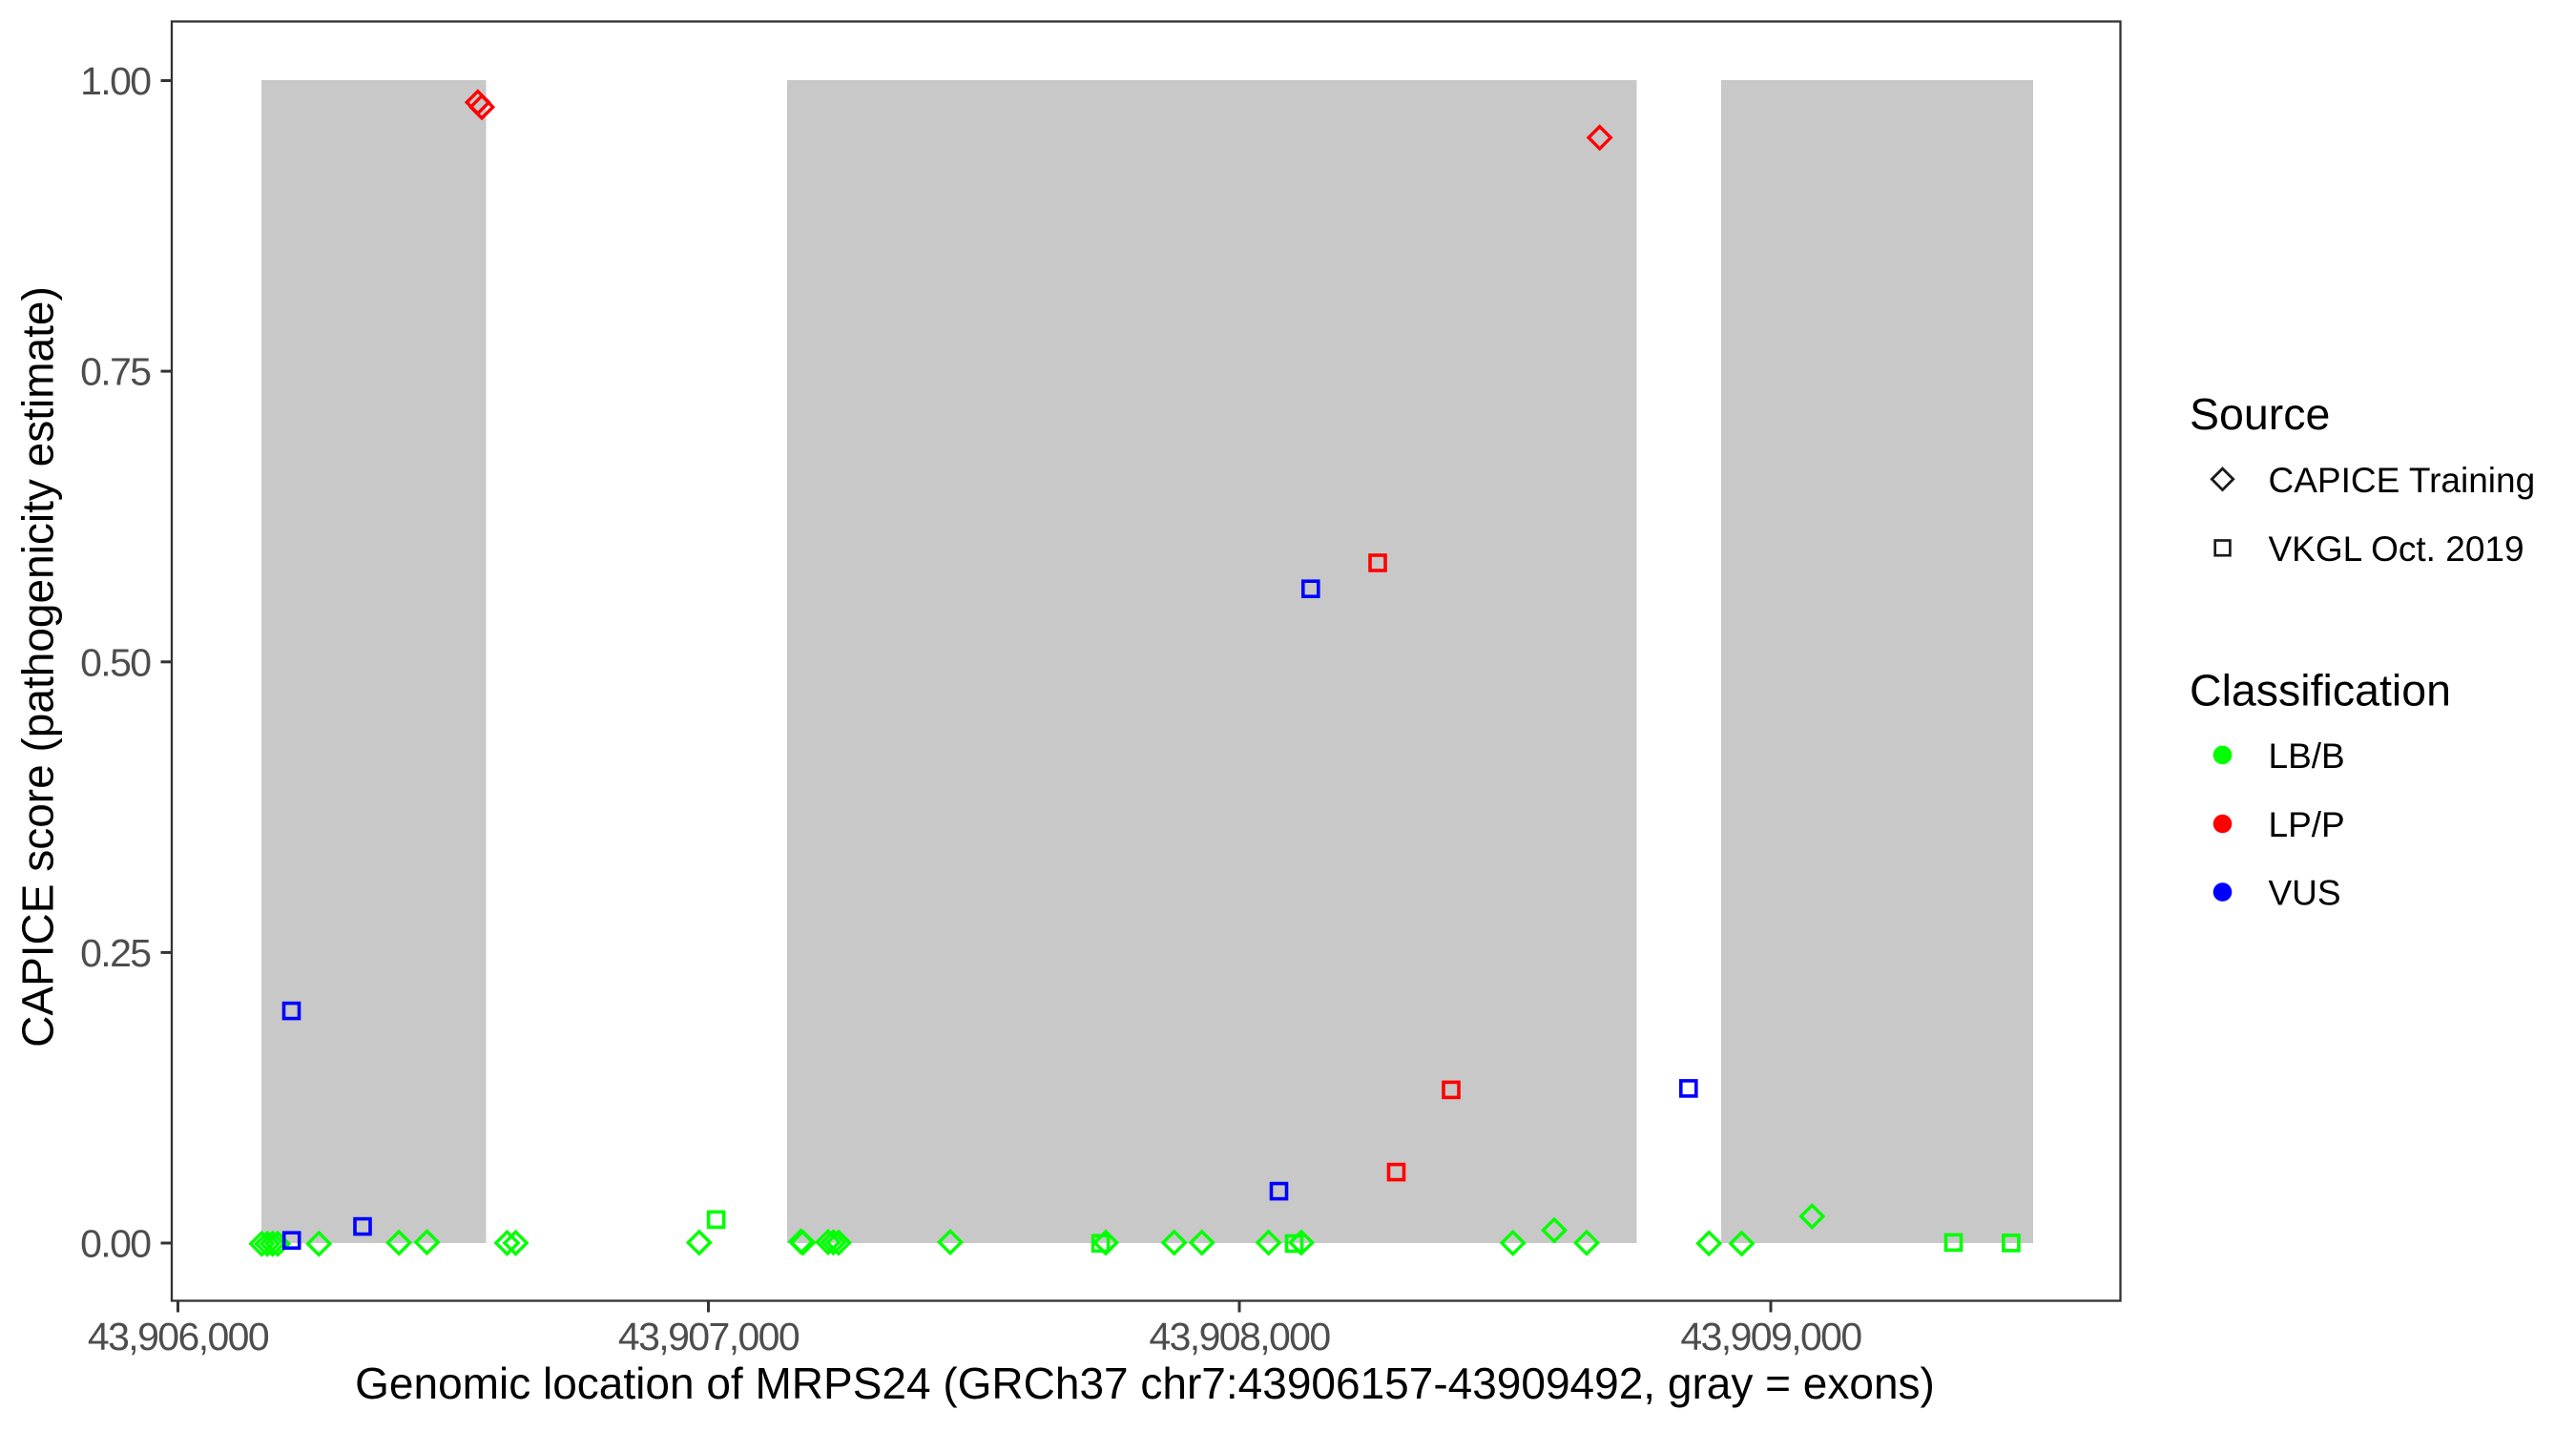  What do you see at coordinates (2402, 480) in the screenshot?
I see `svg-text: CAPICE Training` at bounding box center [2402, 480].